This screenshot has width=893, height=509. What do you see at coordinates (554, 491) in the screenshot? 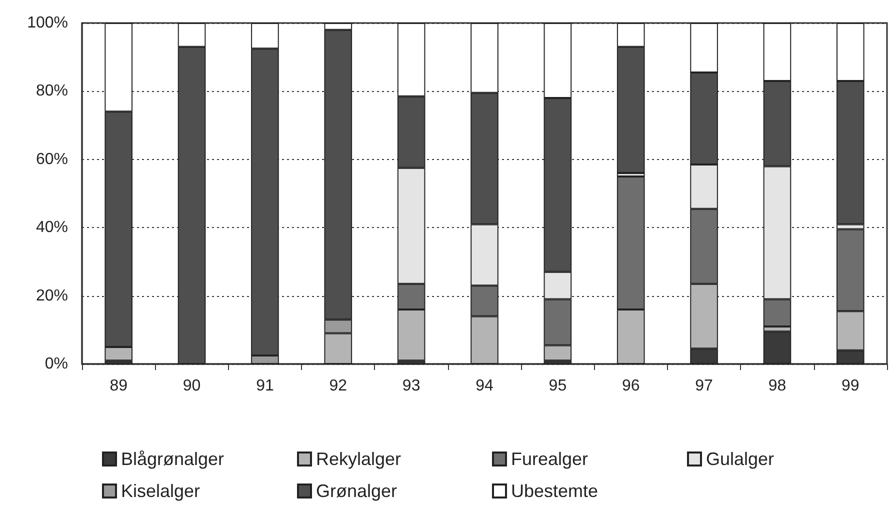
I see `legend-label: Ubestemte` at bounding box center [554, 491].